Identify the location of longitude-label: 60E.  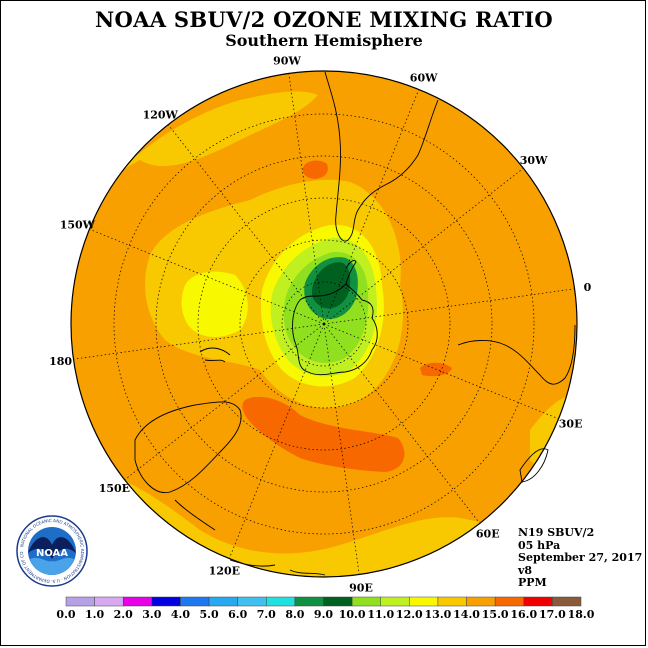
(488, 534).